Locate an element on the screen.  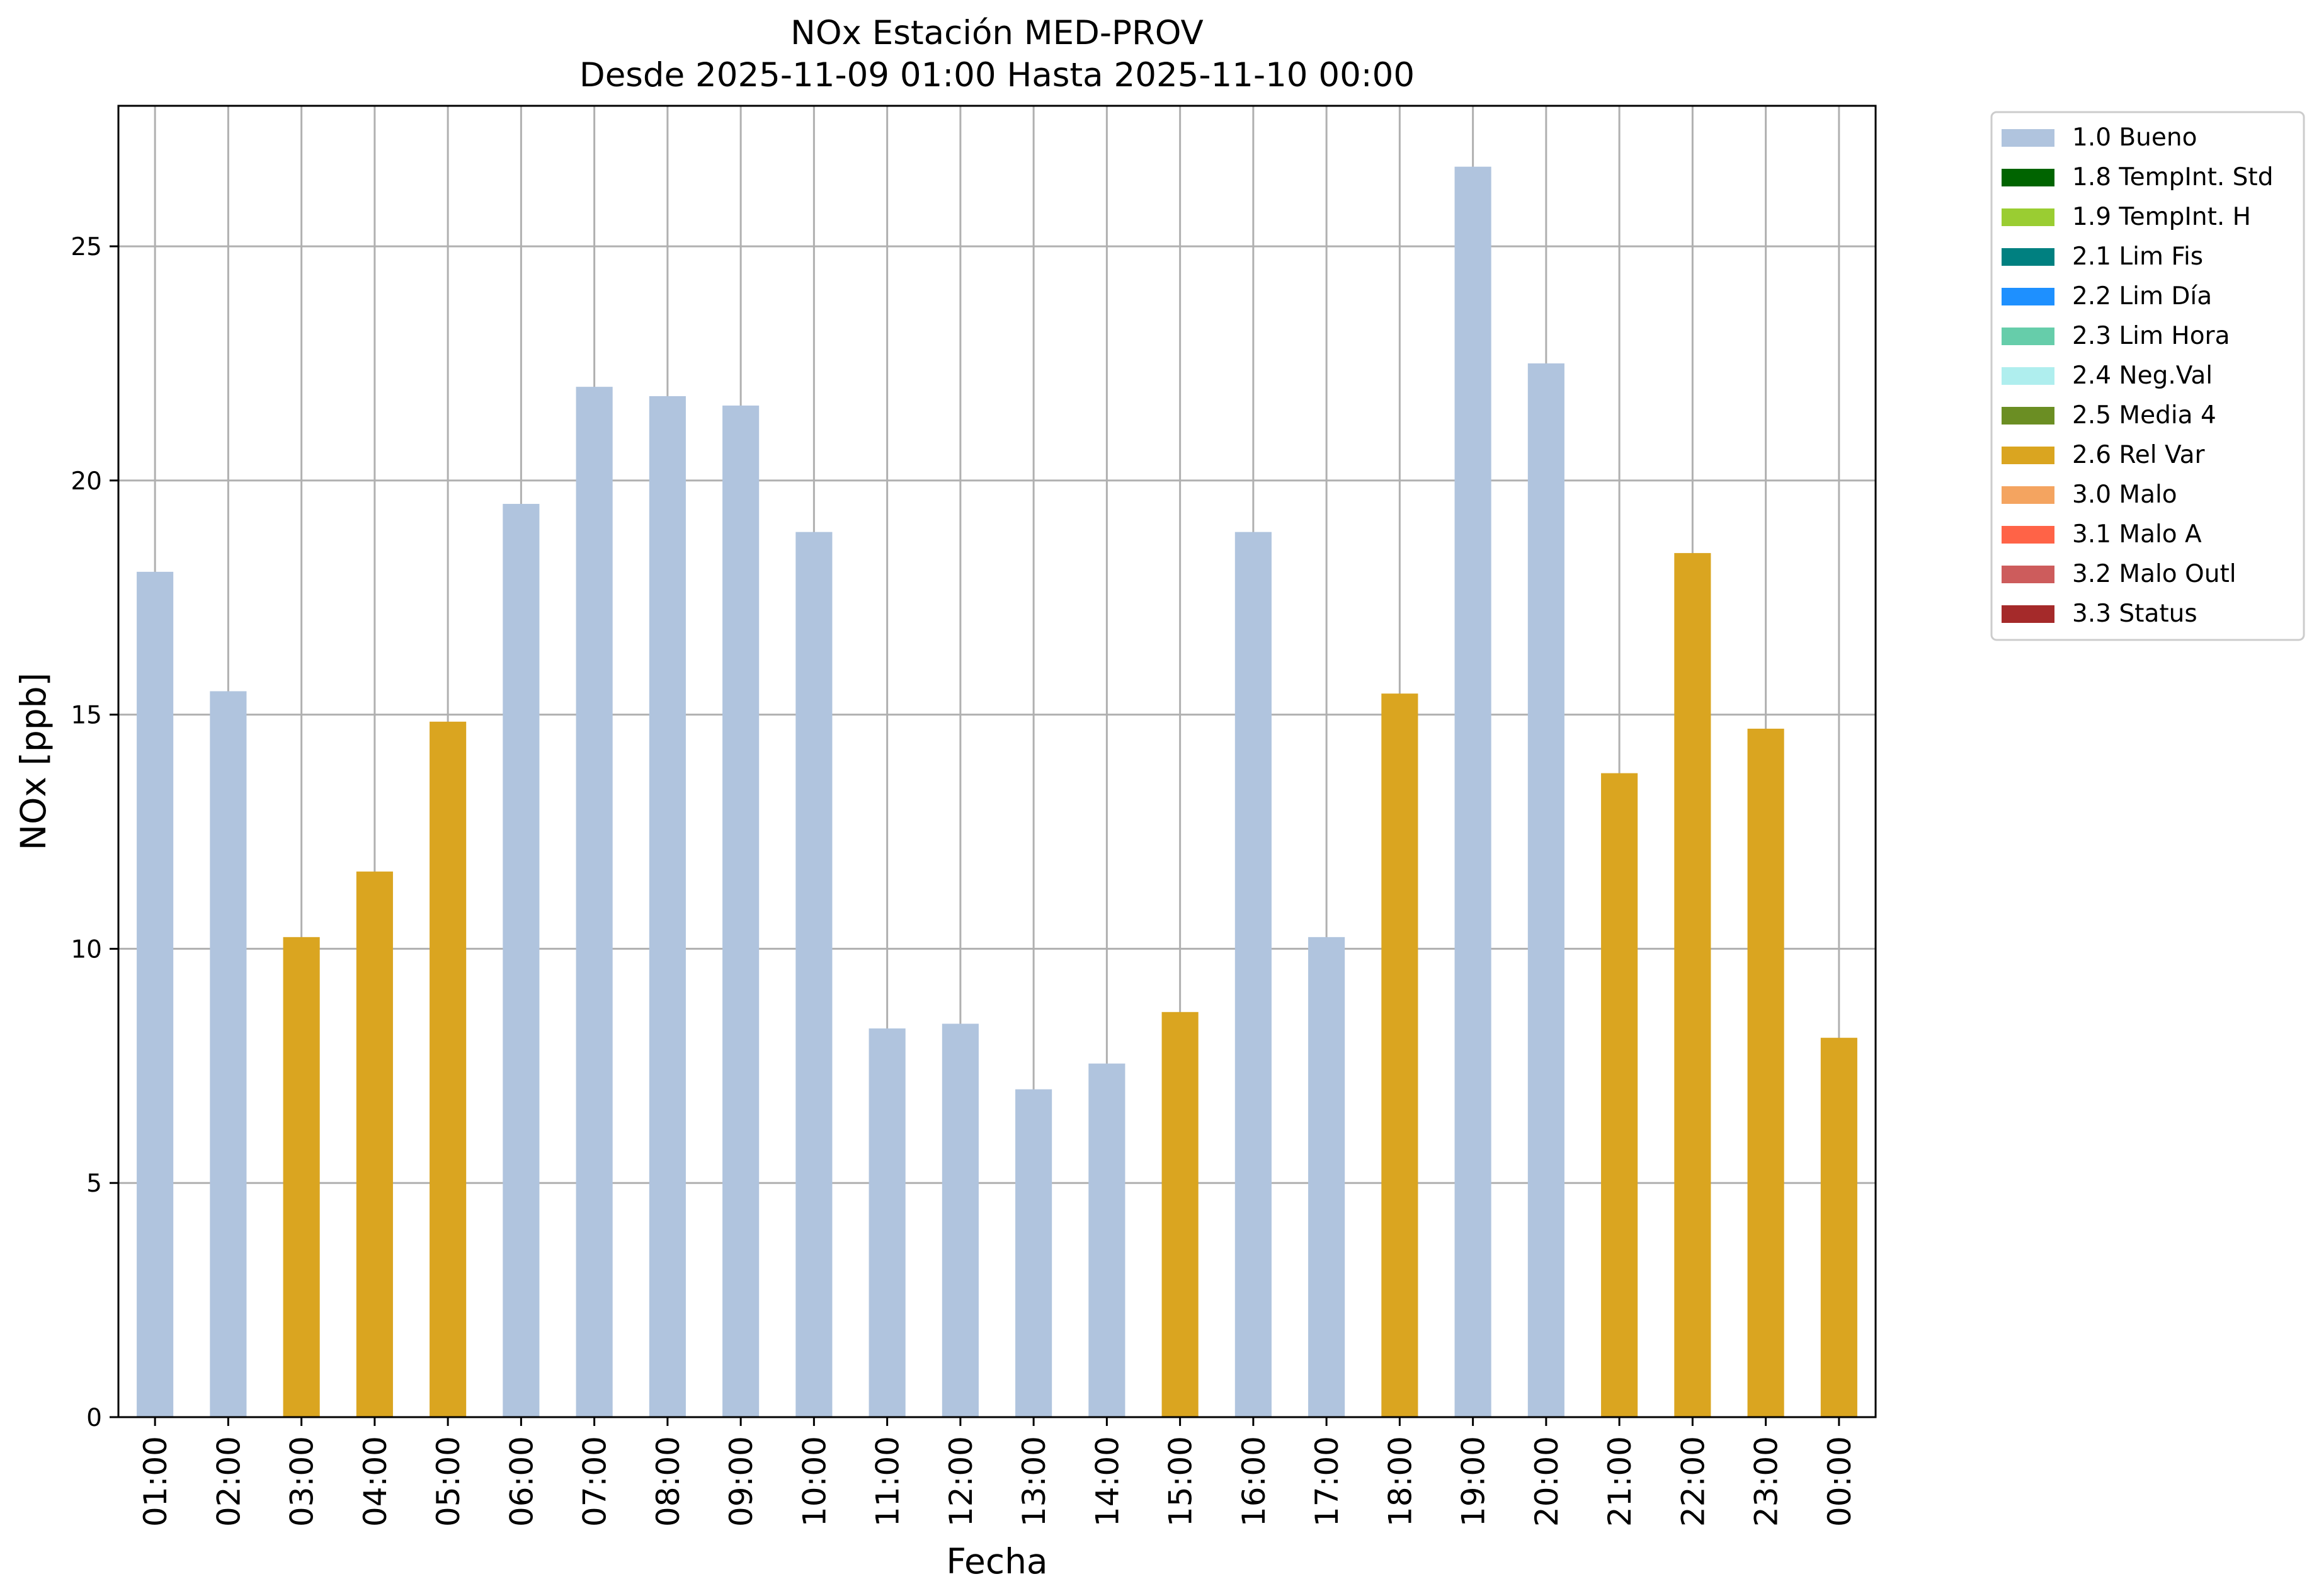
legend-label: 2.4 Neg.Val is located at coordinates (2142, 376).